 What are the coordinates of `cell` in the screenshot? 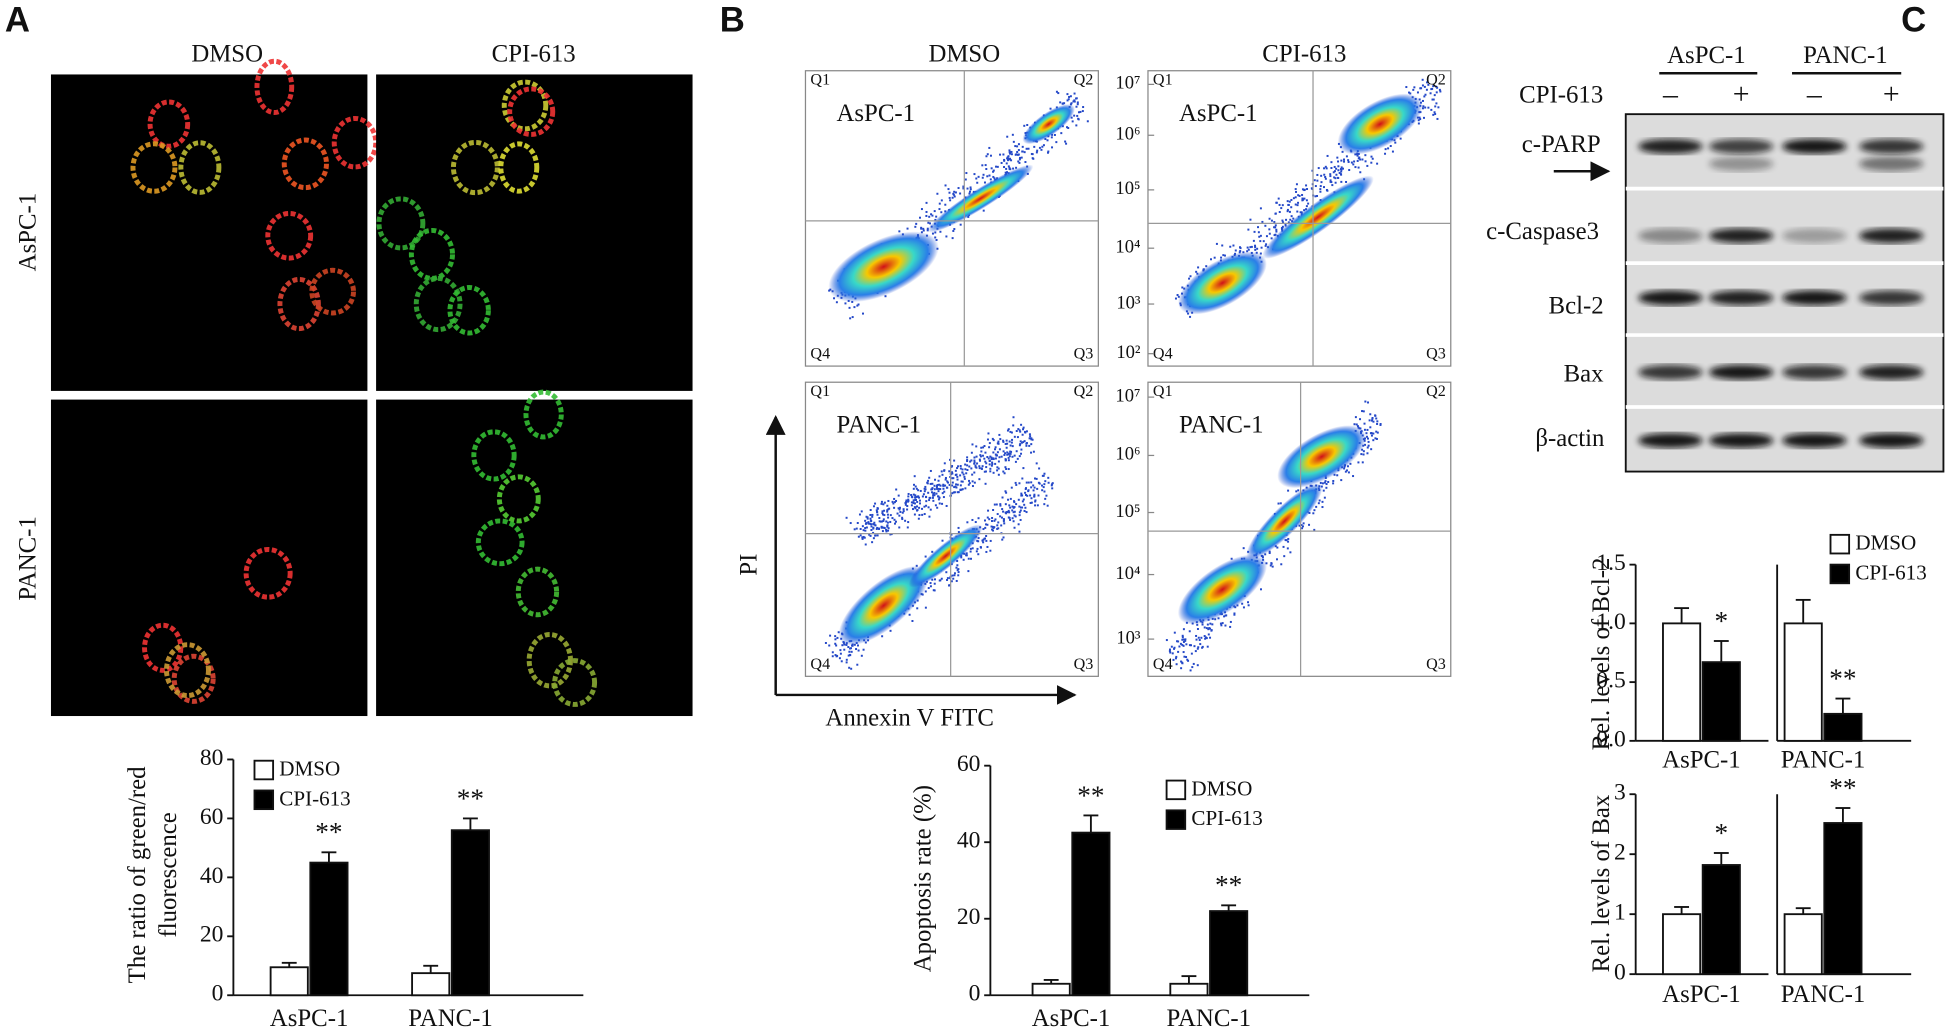 It's located at (200, 167).